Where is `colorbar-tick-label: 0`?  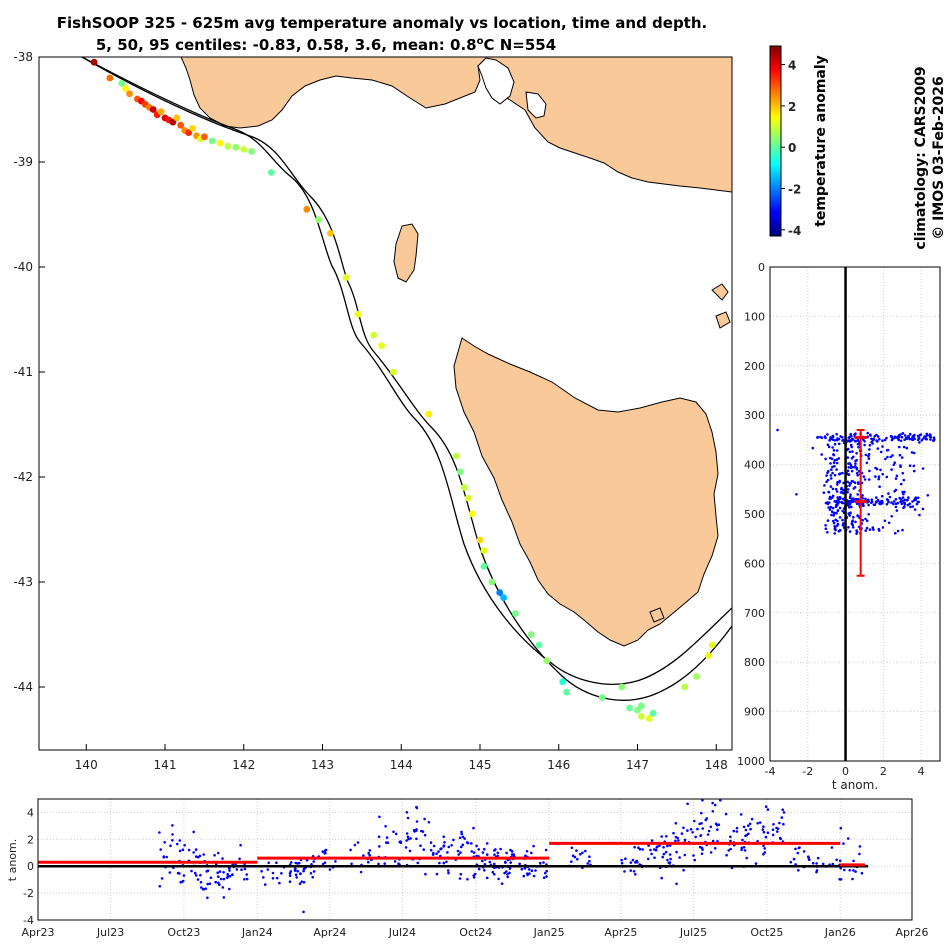 colorbar-tick-label: 0 is located at coordinates (792, 148).